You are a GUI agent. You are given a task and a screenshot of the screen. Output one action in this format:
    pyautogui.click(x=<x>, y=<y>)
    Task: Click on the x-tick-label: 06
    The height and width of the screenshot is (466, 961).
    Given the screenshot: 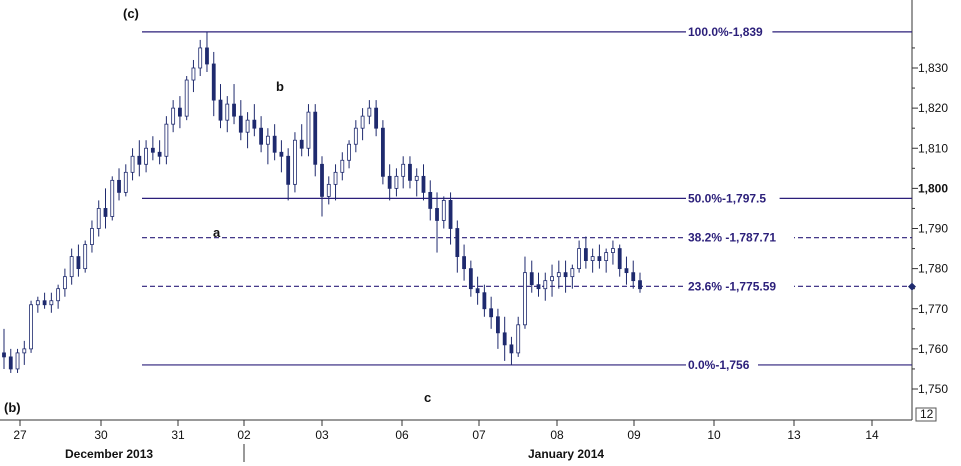 What is the action you would take?
    pyautogui.click(x=402, y=435)
    